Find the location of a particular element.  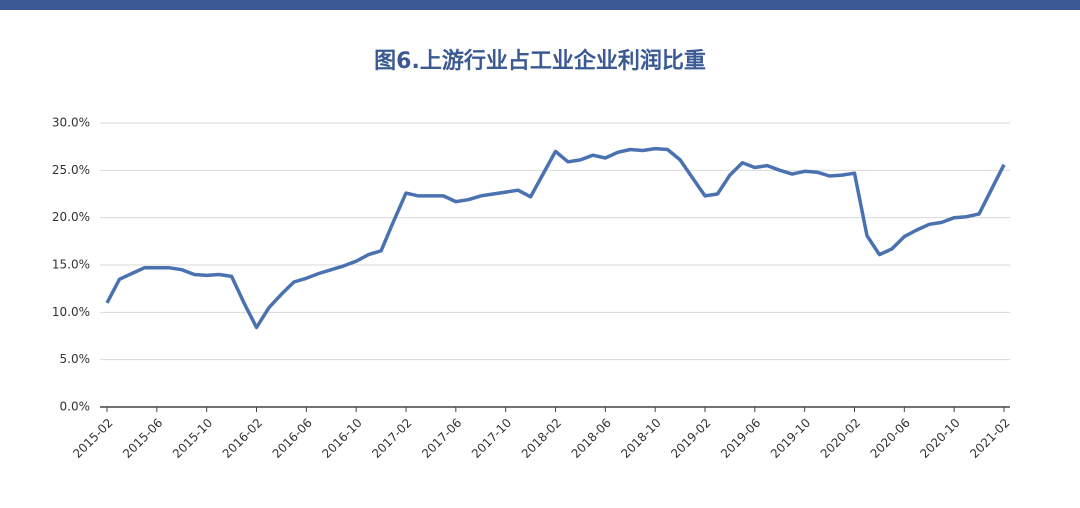

x-tick-label: 2016-02 is located at coordinates (242, 438).